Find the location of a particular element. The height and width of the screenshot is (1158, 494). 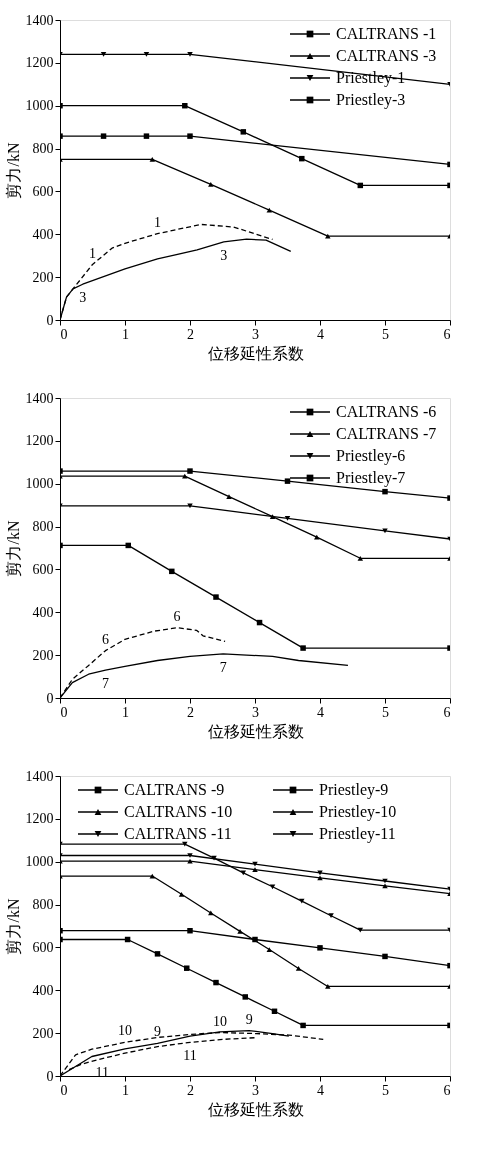

legend-label: Priestley-3 is located at coordinates (371, 100).